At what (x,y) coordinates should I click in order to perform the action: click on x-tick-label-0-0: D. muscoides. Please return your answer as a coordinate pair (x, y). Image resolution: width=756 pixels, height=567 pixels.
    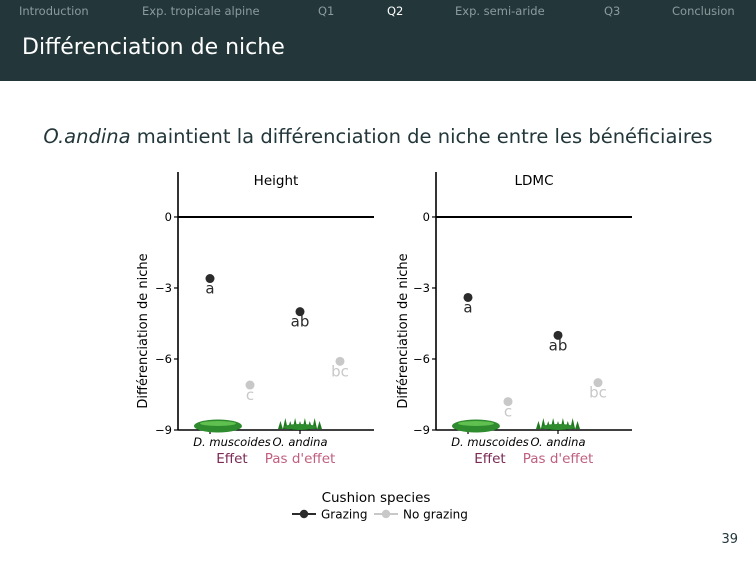
    Looking at the image, I should click on (232, 442).